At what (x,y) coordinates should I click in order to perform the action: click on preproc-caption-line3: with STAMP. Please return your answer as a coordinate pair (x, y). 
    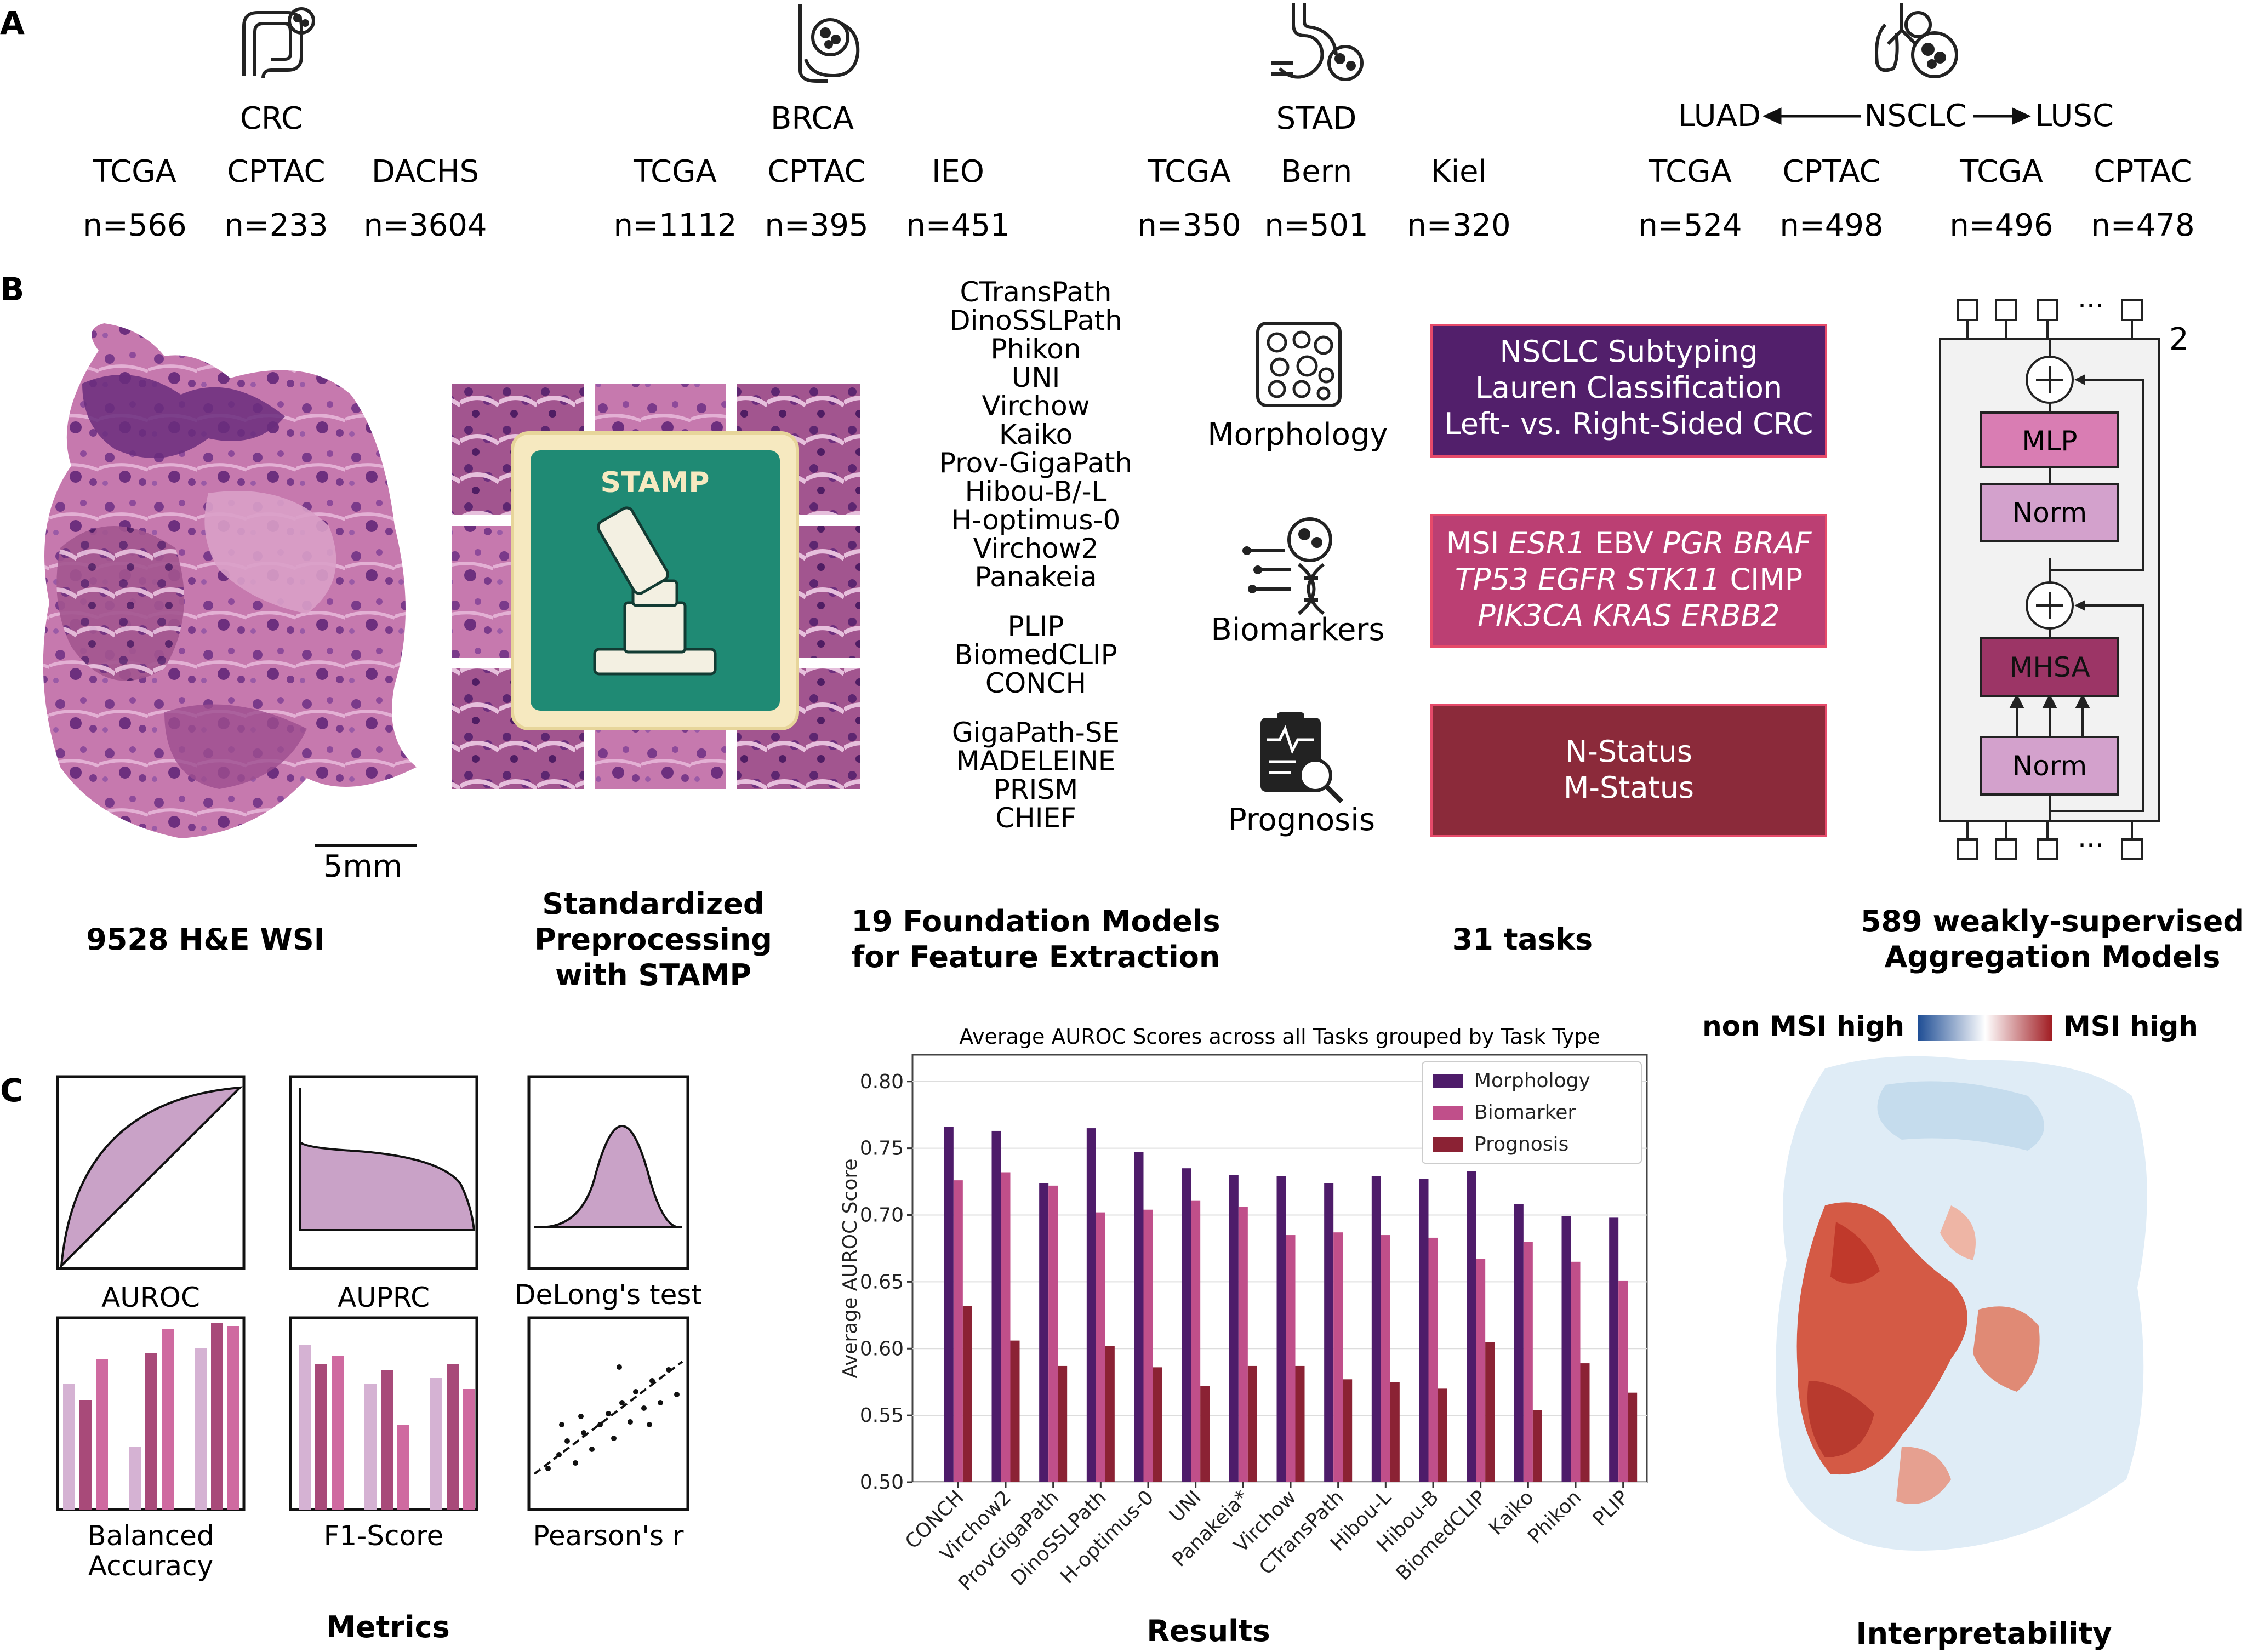
    Looking at the image, I should click on (653, 975).